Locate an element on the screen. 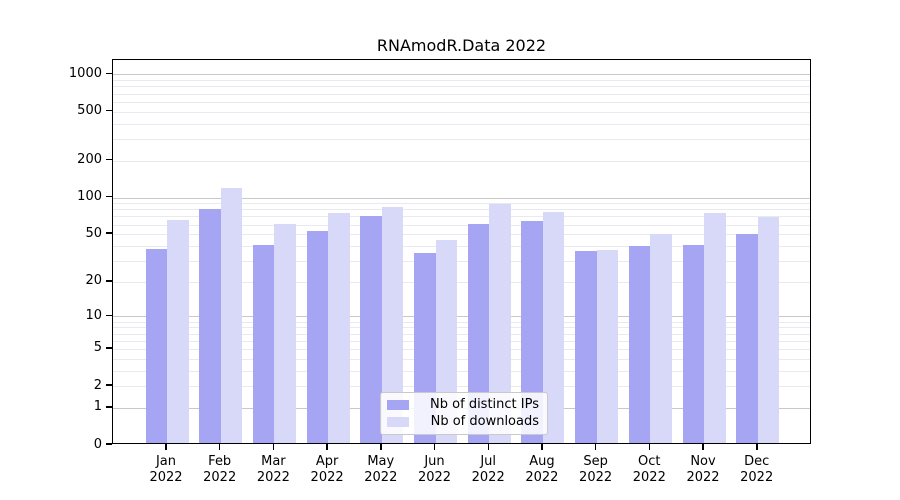 This screenshot has height=500, width=900. bar-sep-distinct-ips is located at coordinates (586, 347).